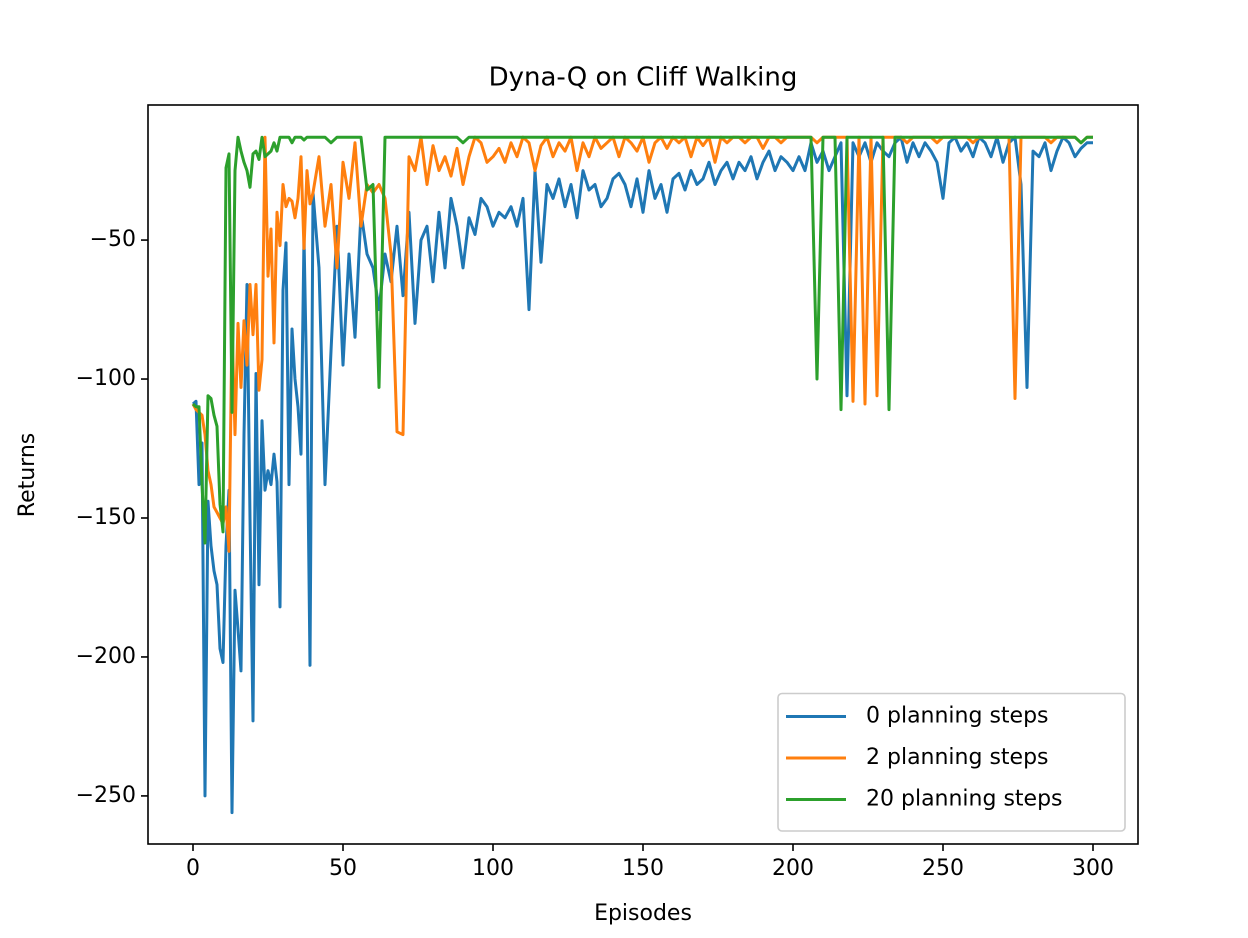  Describe the element at coordinates (113, 239) in the screenshot. I see `y-tick-label: −50` at that location.